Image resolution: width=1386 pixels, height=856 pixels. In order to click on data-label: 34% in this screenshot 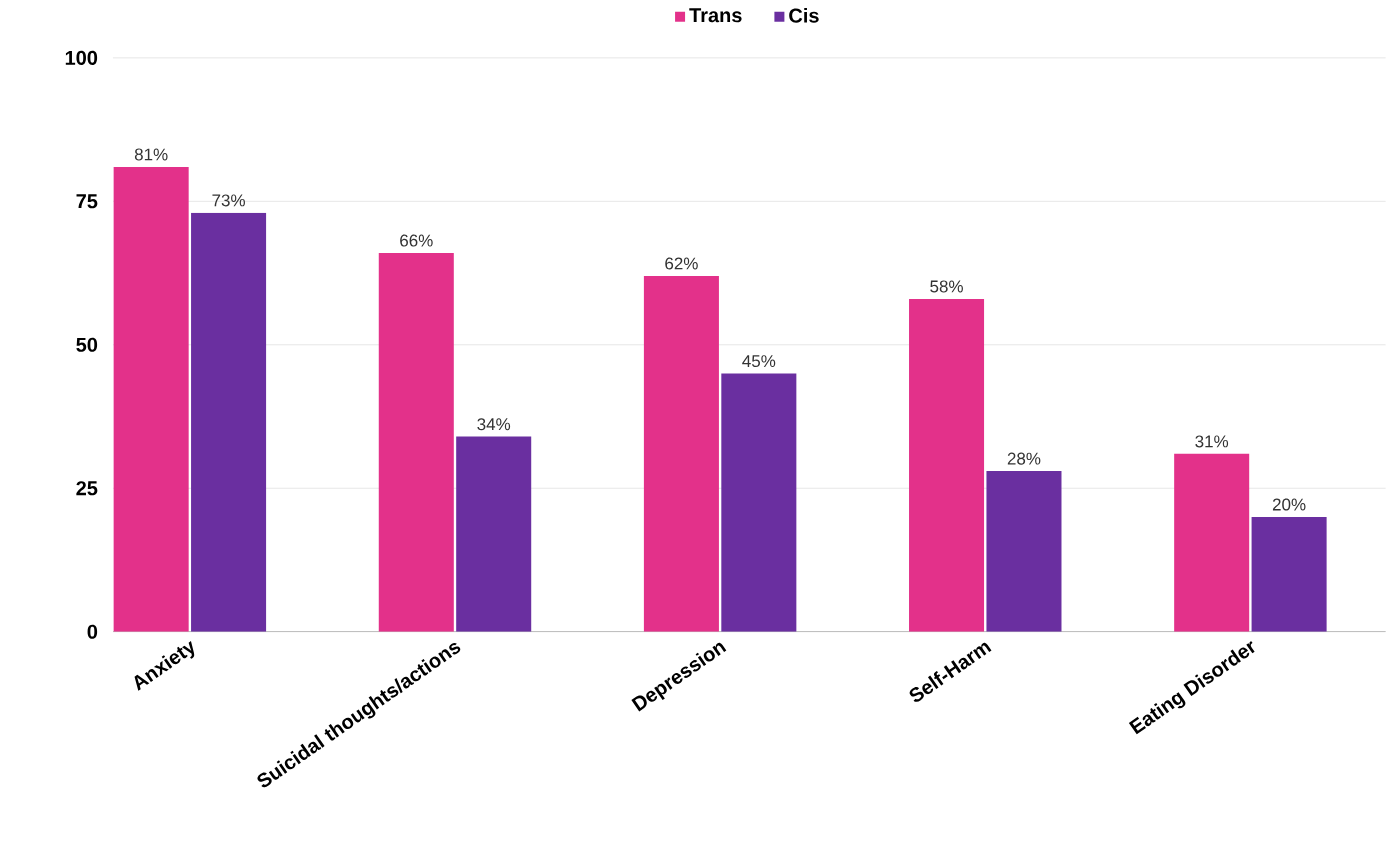, I will do `click(494, 424)`.